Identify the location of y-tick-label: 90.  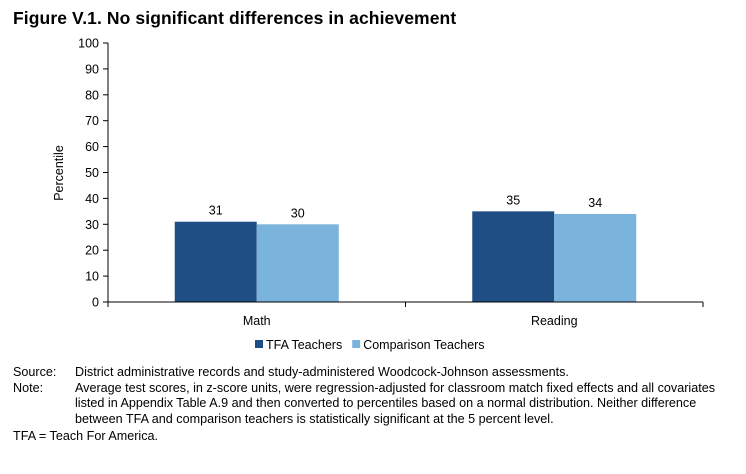
(92, 69).